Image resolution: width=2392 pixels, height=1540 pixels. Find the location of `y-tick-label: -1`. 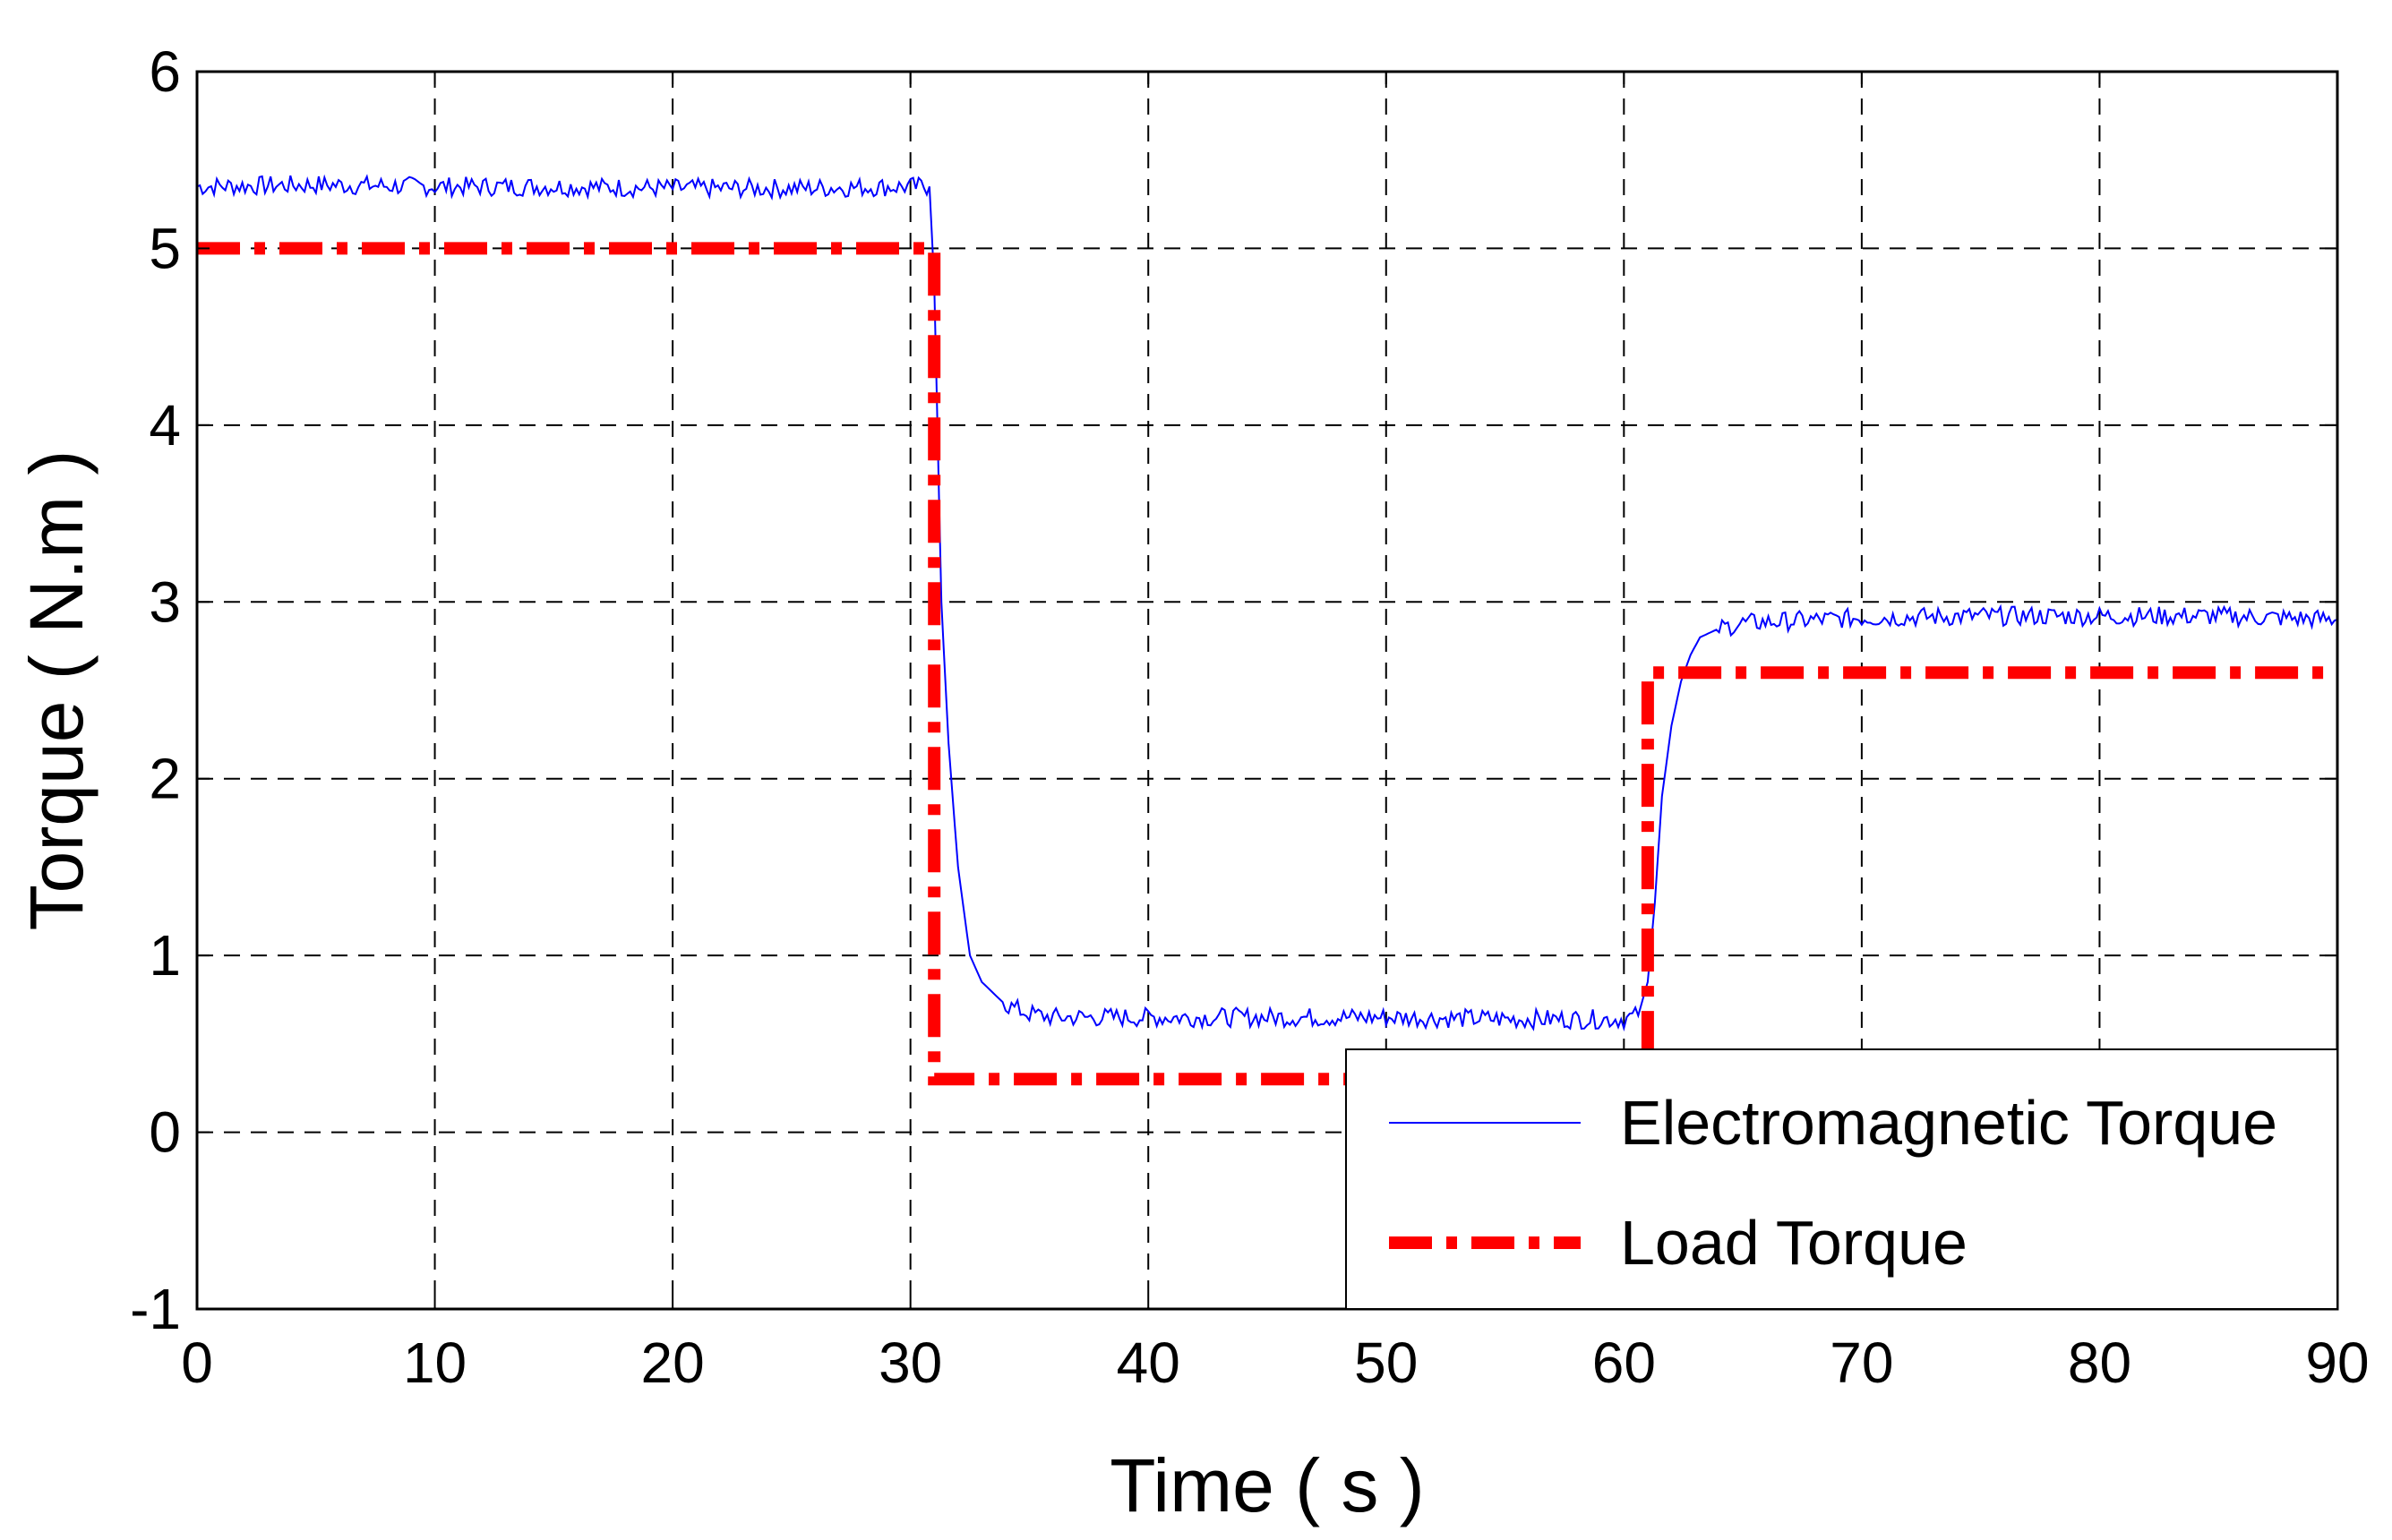

y-tick-label: -1 is located at coordinates (155, 1309).